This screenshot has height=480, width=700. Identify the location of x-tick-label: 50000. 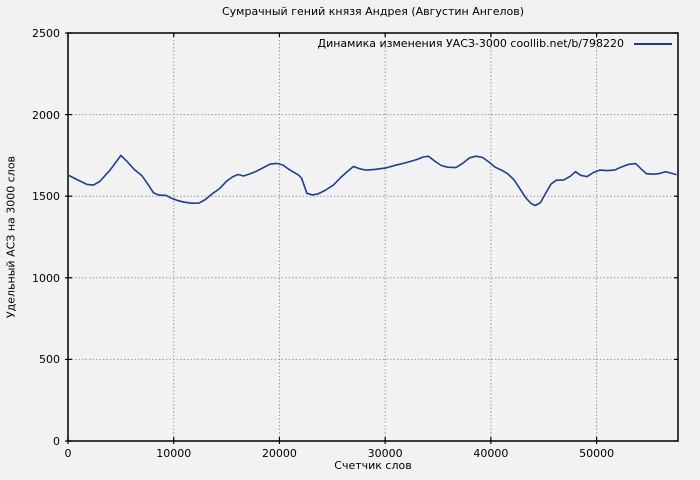
(597, 453).